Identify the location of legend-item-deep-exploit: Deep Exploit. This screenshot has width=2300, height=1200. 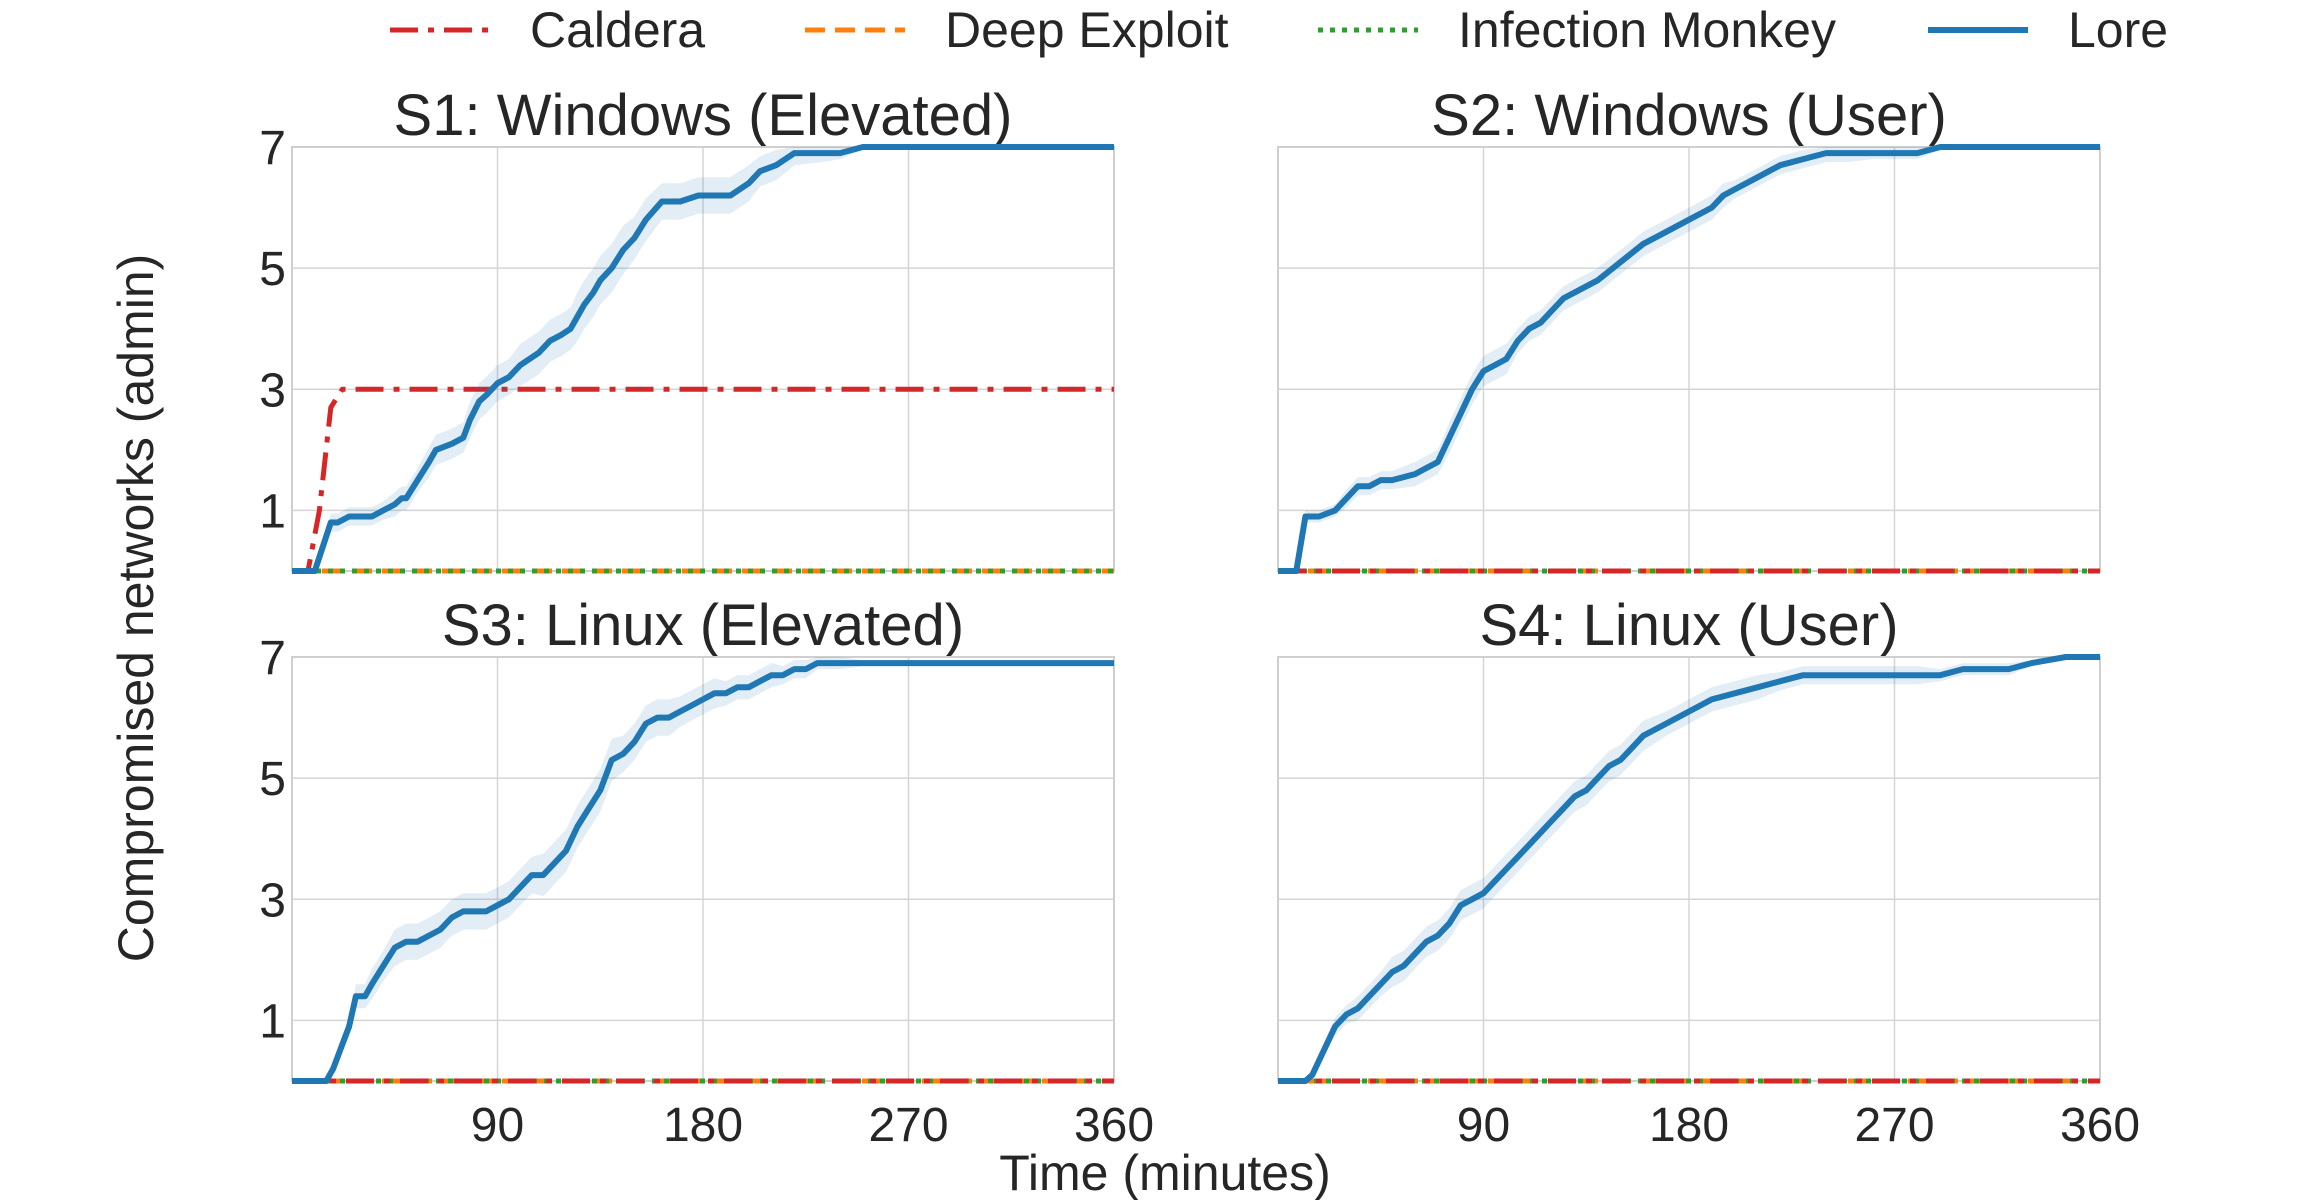
(1017, 30).